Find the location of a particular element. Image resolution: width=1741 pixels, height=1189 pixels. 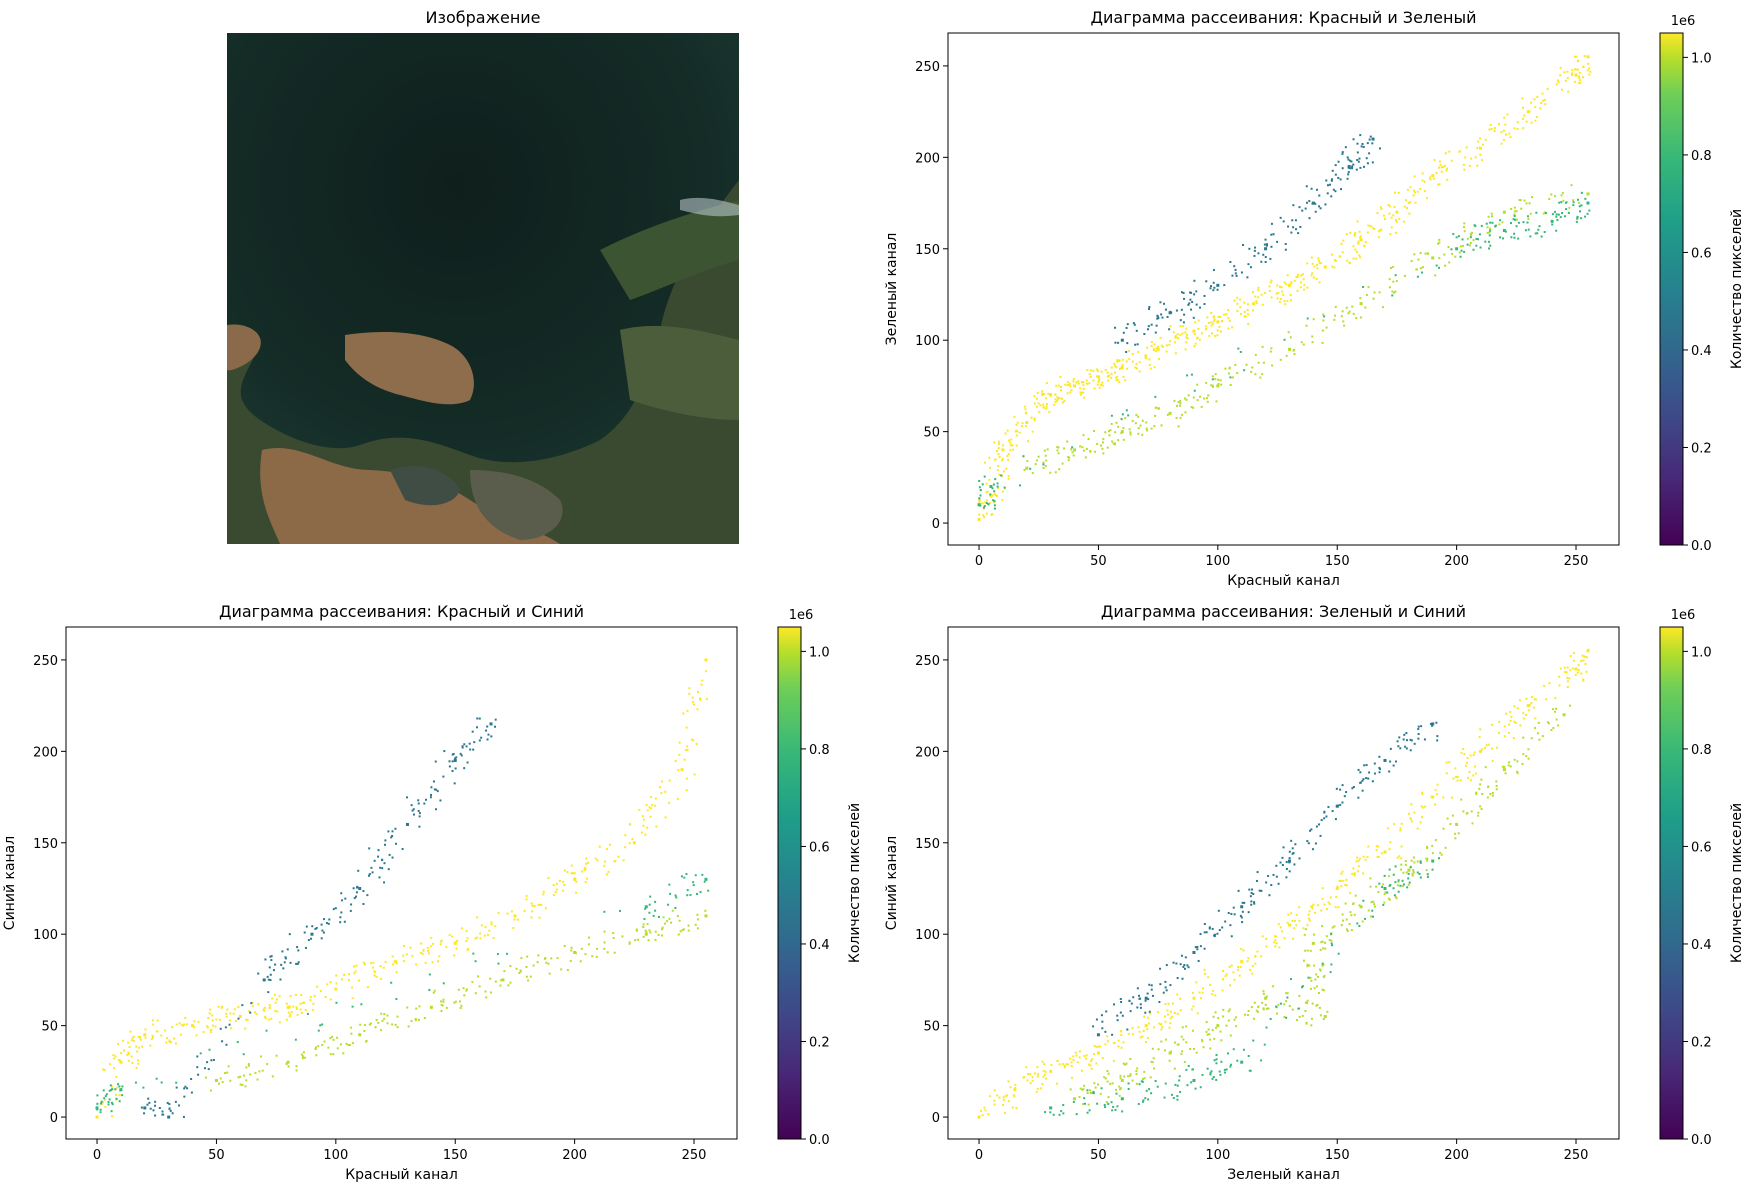

colorbar-tick-label: 1.0 is located at coordinates (1701, 58).